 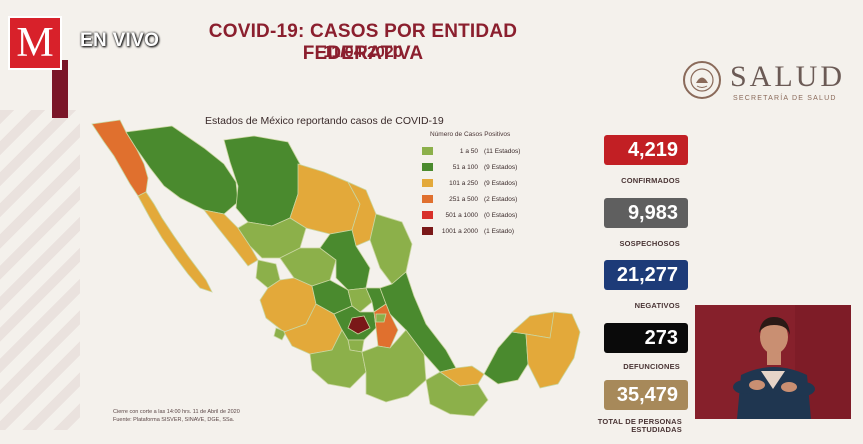 What do you see at coordinates (649, 243) in the screenshot?
I see `suspected-label: SOSPECHOSOS` at bounding box center [649, 243].